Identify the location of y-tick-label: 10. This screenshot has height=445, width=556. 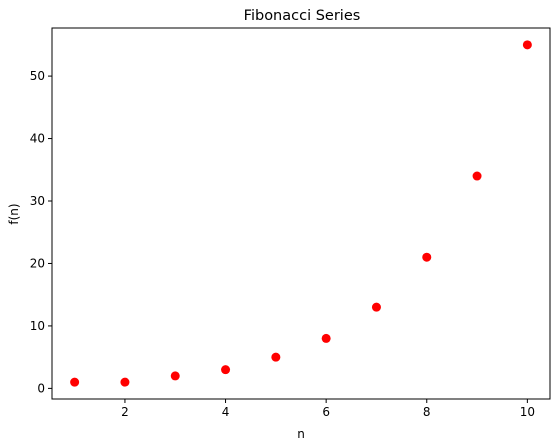
(37, 326).